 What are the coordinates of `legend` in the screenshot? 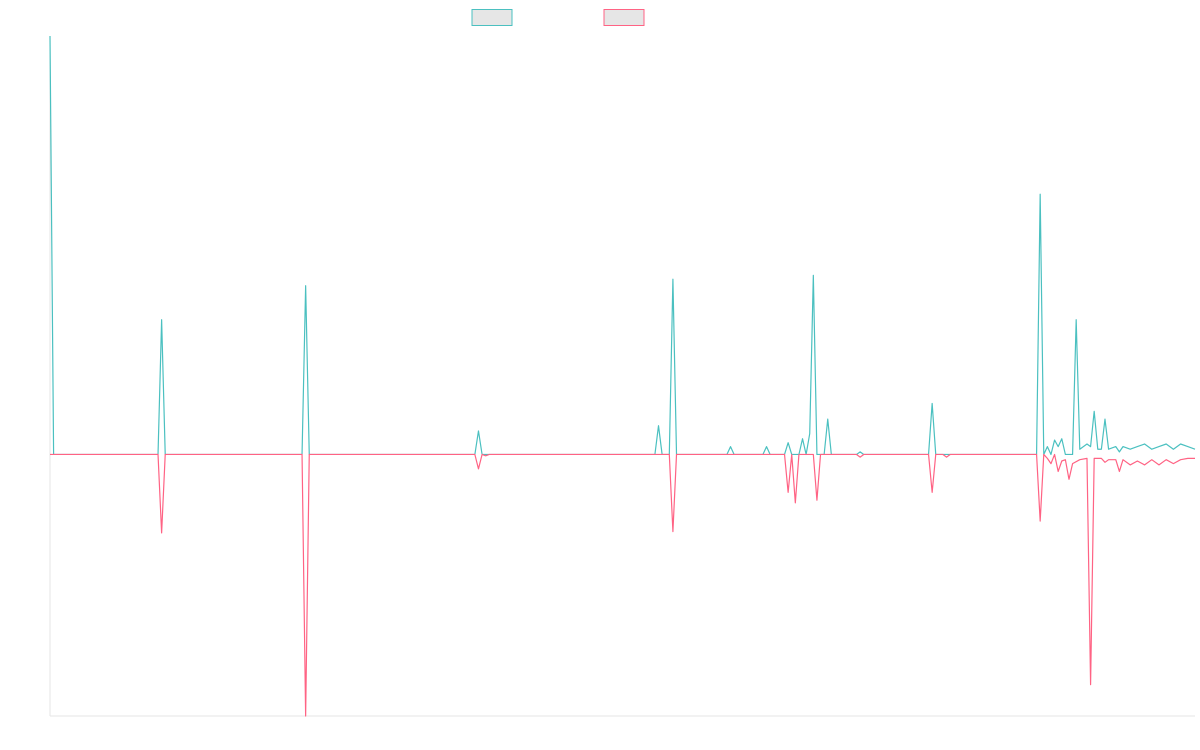 It's located at (558, 17).